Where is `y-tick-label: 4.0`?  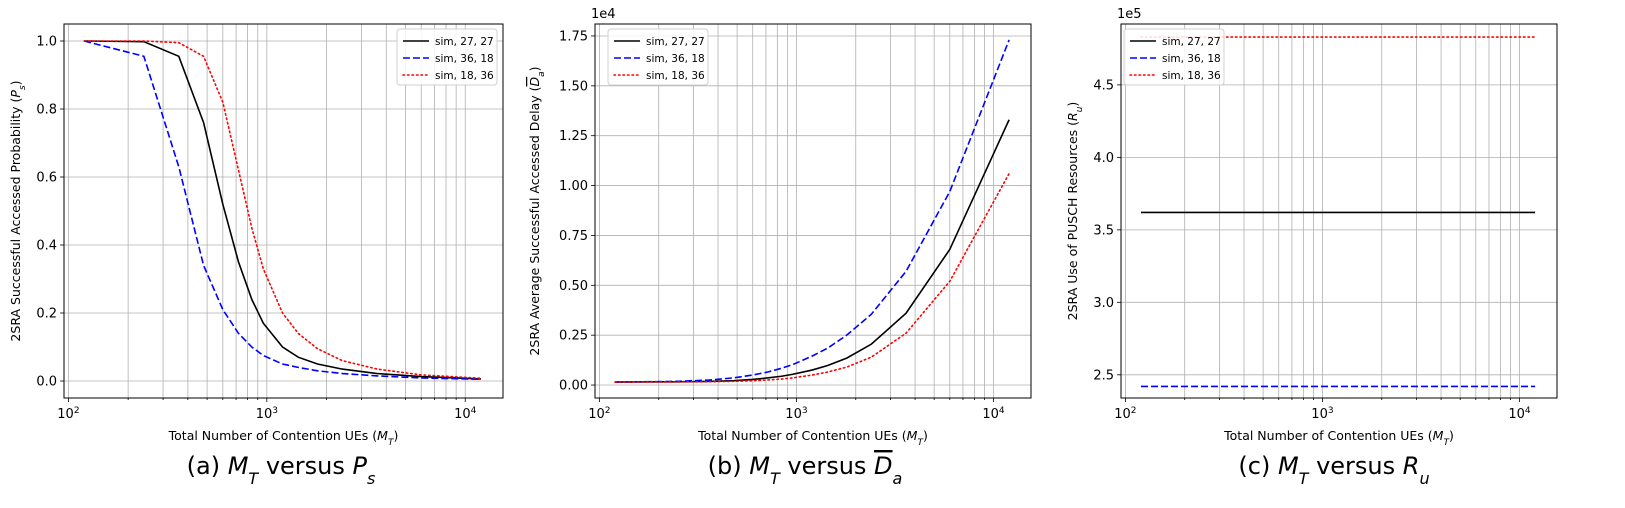
y-tick-label: 4.0 is located at coordinates (1103, 158).